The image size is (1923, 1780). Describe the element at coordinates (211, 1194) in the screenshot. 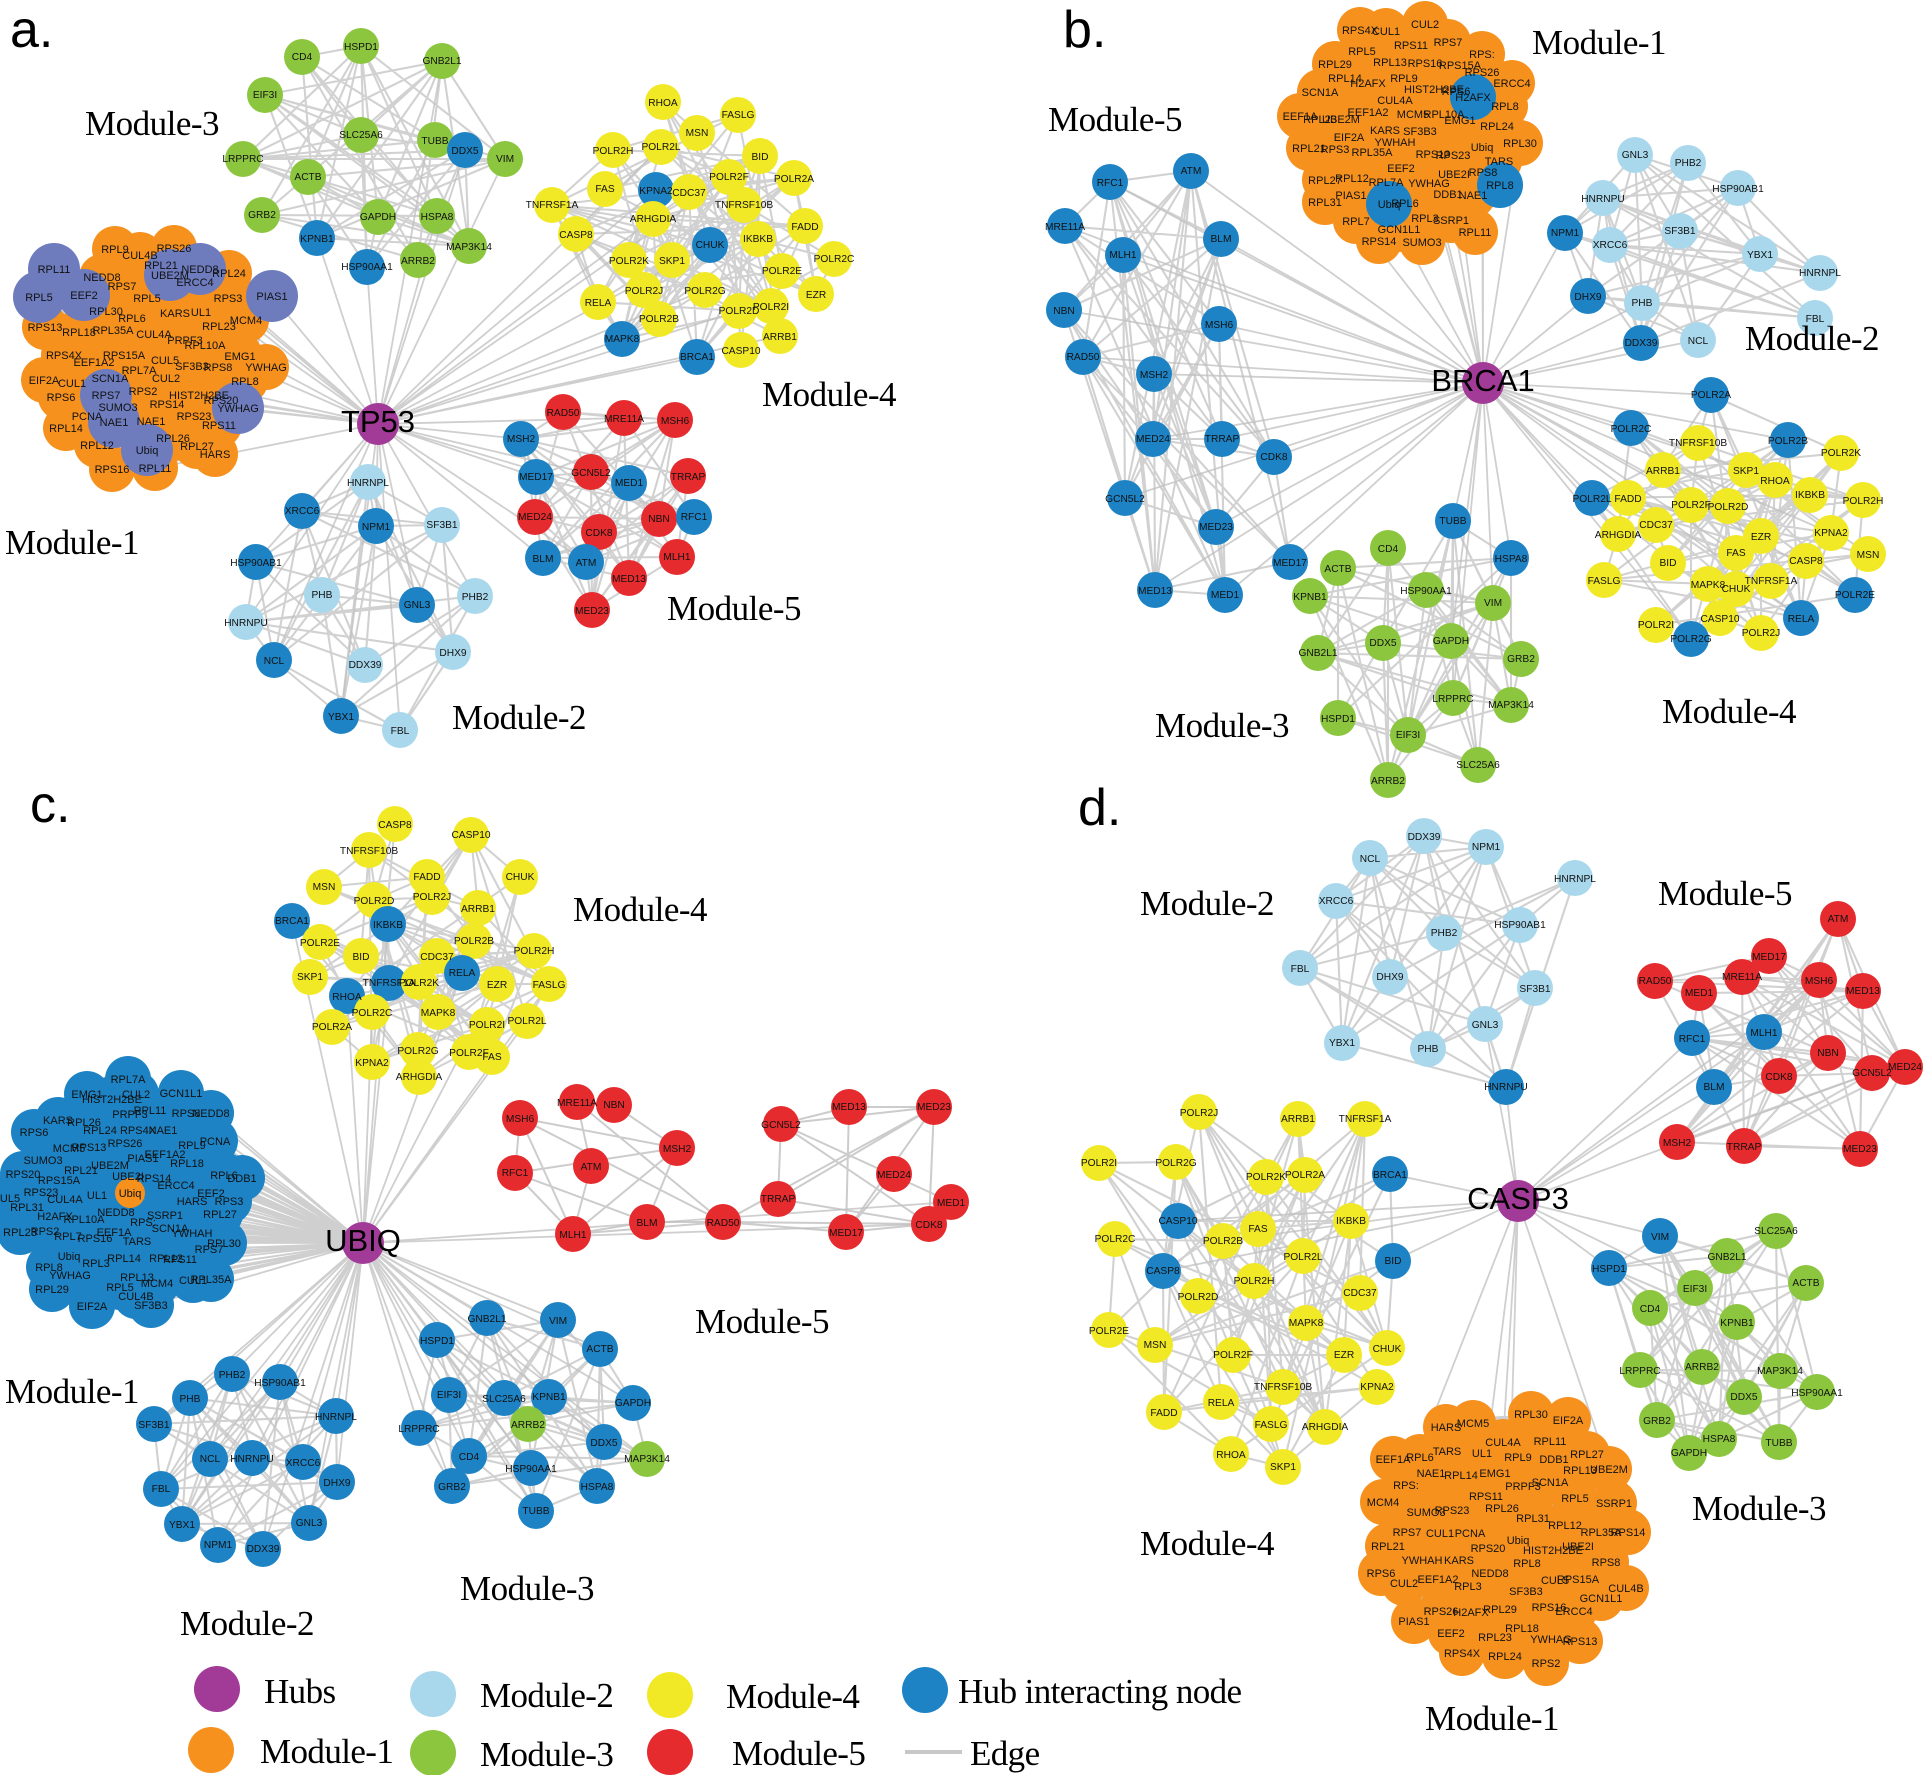

I see `svg-text: EEF2` at that location.